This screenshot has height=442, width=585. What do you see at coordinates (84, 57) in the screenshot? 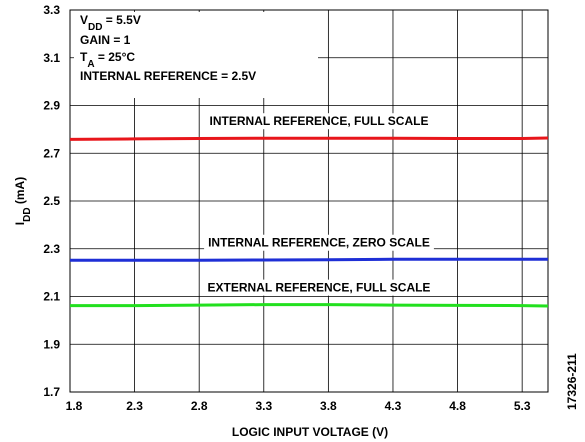
I see `condition-text-part: T` at bounding box center [84, 57].